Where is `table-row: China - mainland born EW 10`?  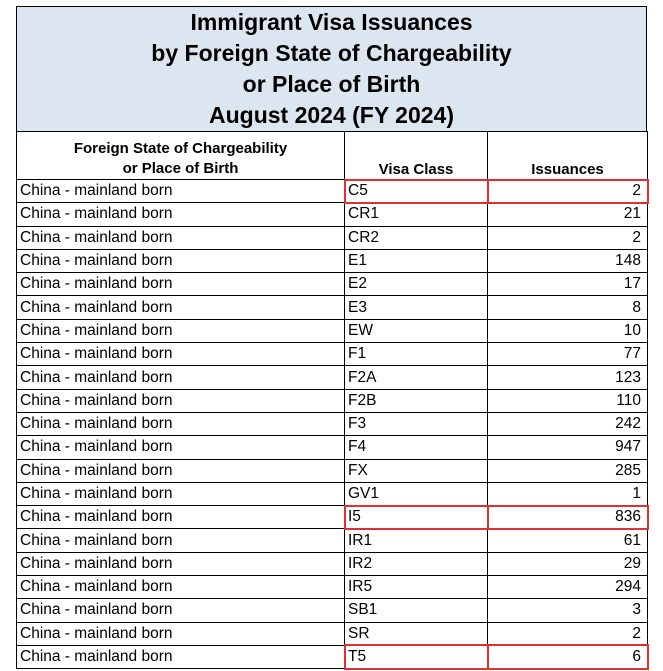
table-row: China - mainland born EW 10 is located at coordinates (332, 331).